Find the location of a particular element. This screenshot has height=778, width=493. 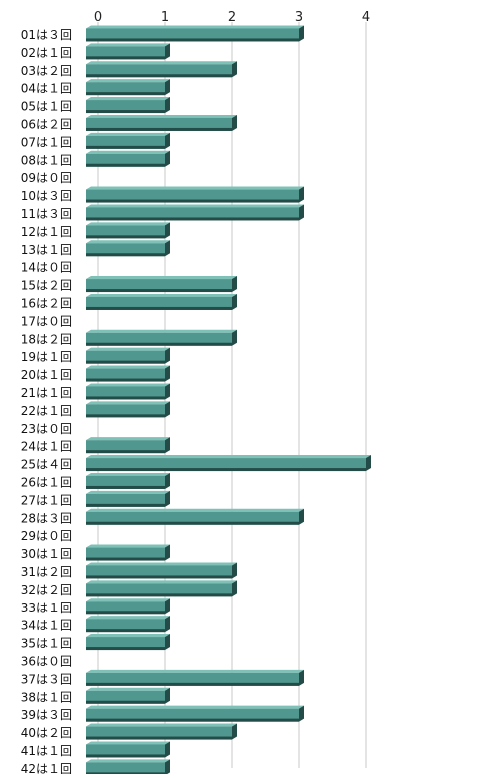

category-label: 23は０回 is located at coordinates (46, 429).